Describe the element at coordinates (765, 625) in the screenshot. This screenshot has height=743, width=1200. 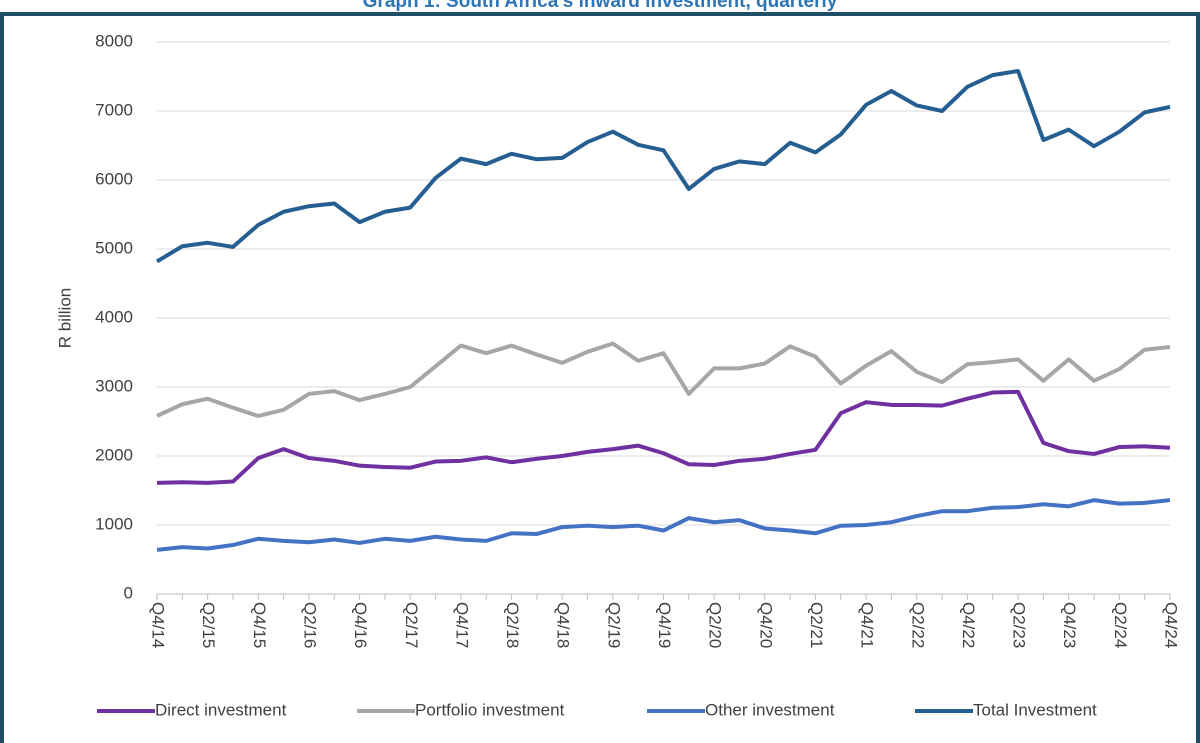
I see `x-tick-label: Q4/20` at that location.